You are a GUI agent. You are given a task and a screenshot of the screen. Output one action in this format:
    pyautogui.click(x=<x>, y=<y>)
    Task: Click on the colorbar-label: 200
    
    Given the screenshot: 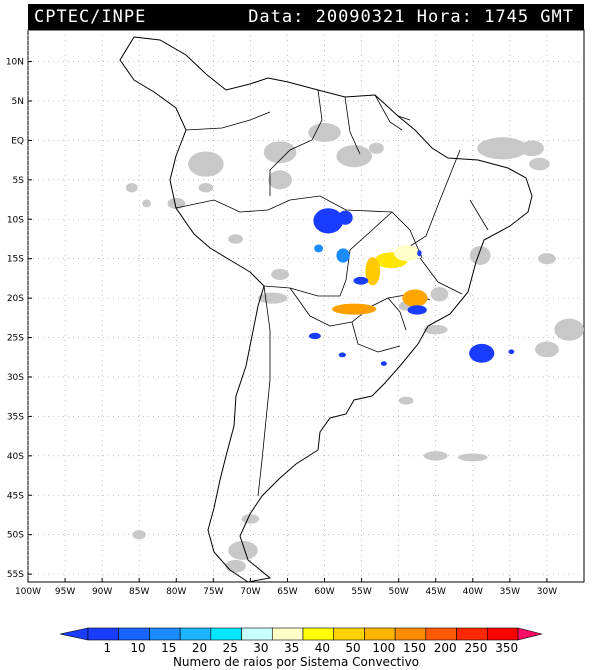 What is the action you would take?
    pyautogui.click(x=445, y=648)
    